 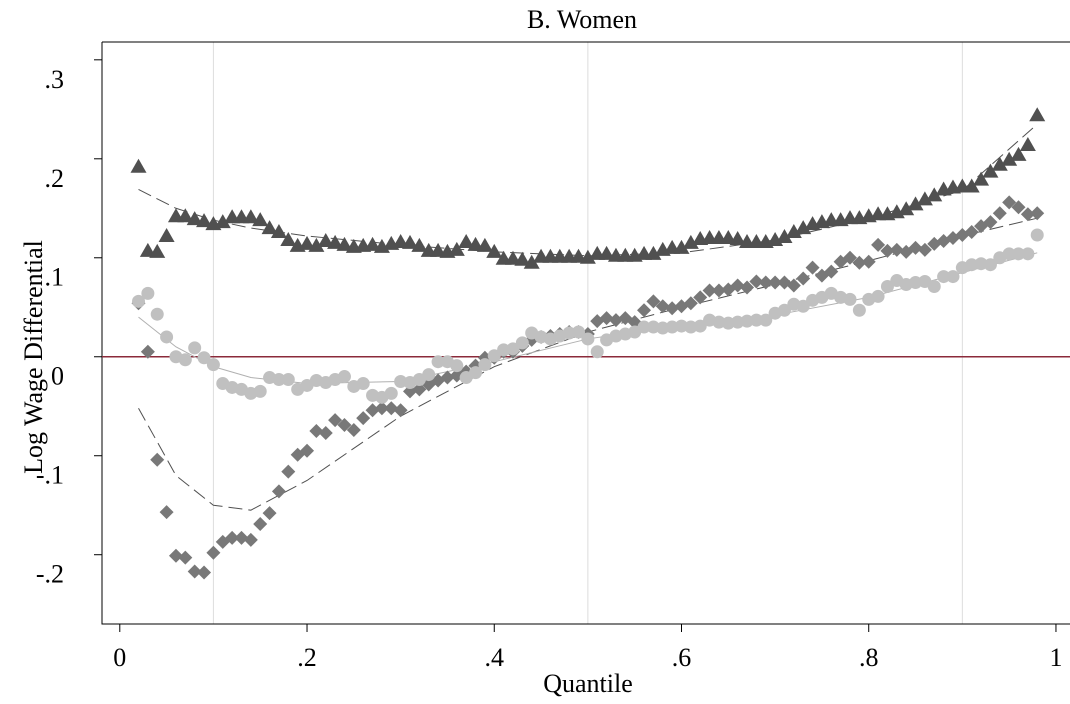 I want to click on x-axis-title: Quantile, so click(x=588, y=683).